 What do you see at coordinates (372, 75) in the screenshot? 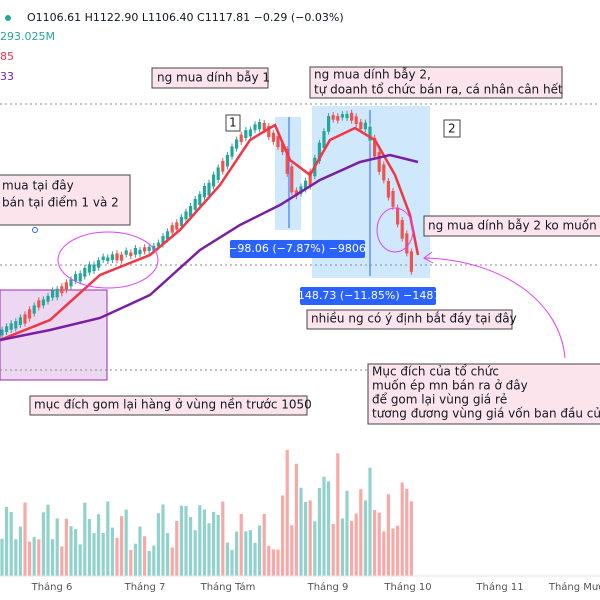
I see `note: ng mua dính bẫy 2,` at bounding box center [372, 75].